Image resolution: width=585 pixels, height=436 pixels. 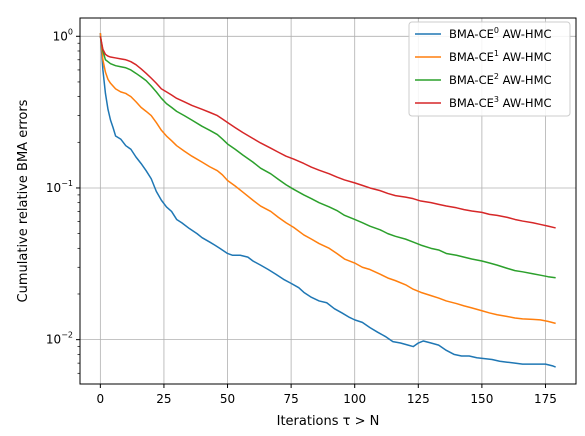 I want to click on legend-label: BMA-CE1 AW-HMC, so click(x=500, y=56).